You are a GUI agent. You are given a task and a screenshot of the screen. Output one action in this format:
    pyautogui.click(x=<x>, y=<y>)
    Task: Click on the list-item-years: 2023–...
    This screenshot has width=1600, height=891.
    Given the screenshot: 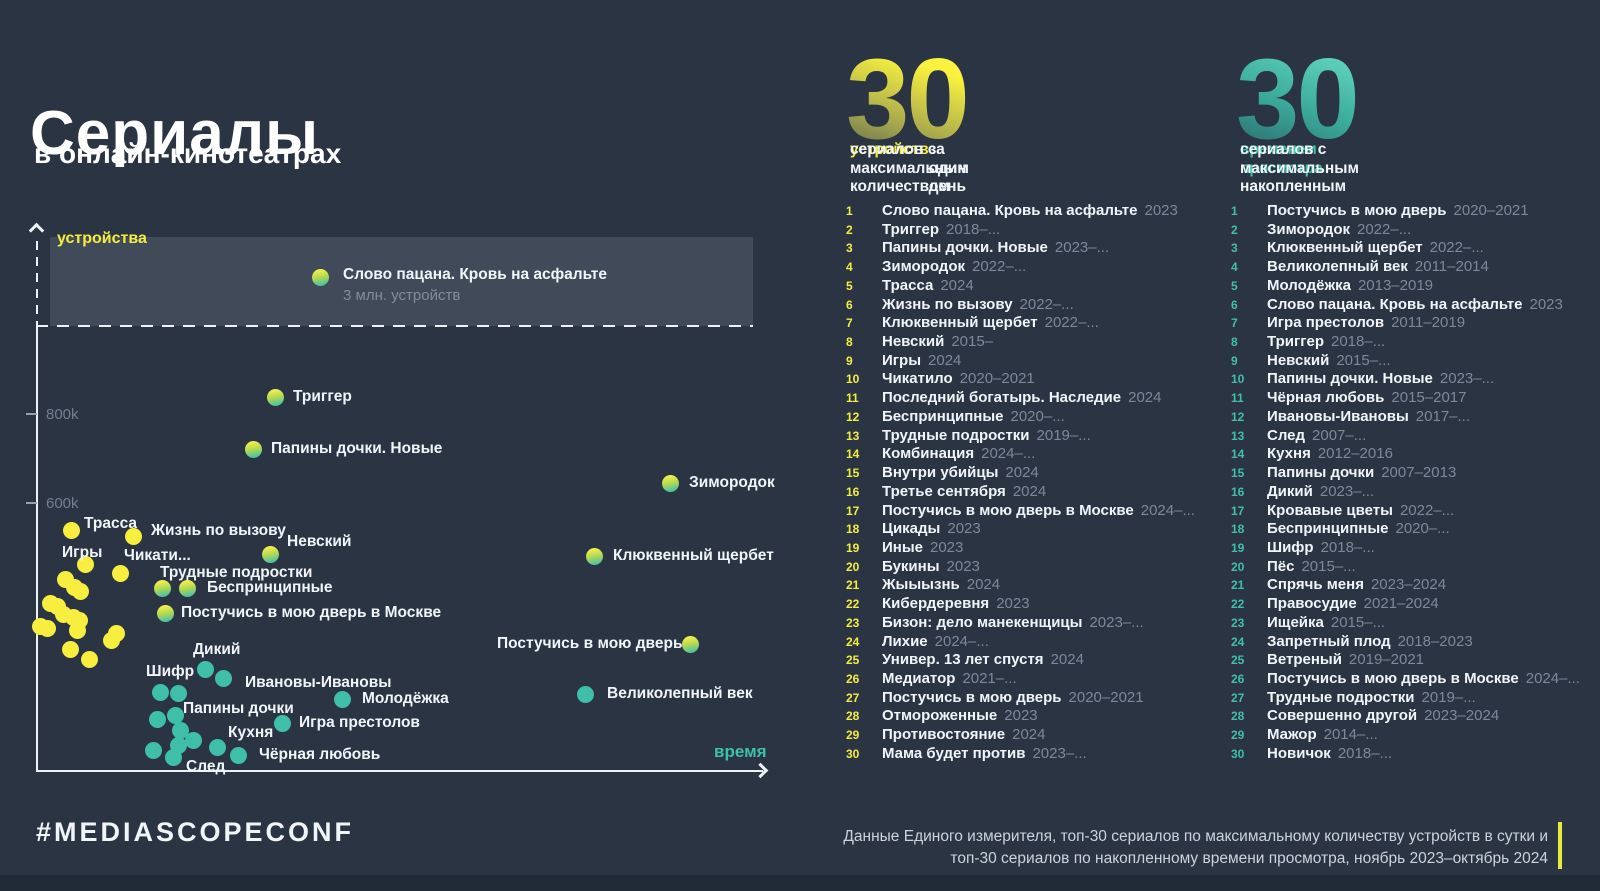 What is the action you would take?
    pyautogui.click(x=1347, y=491)
    